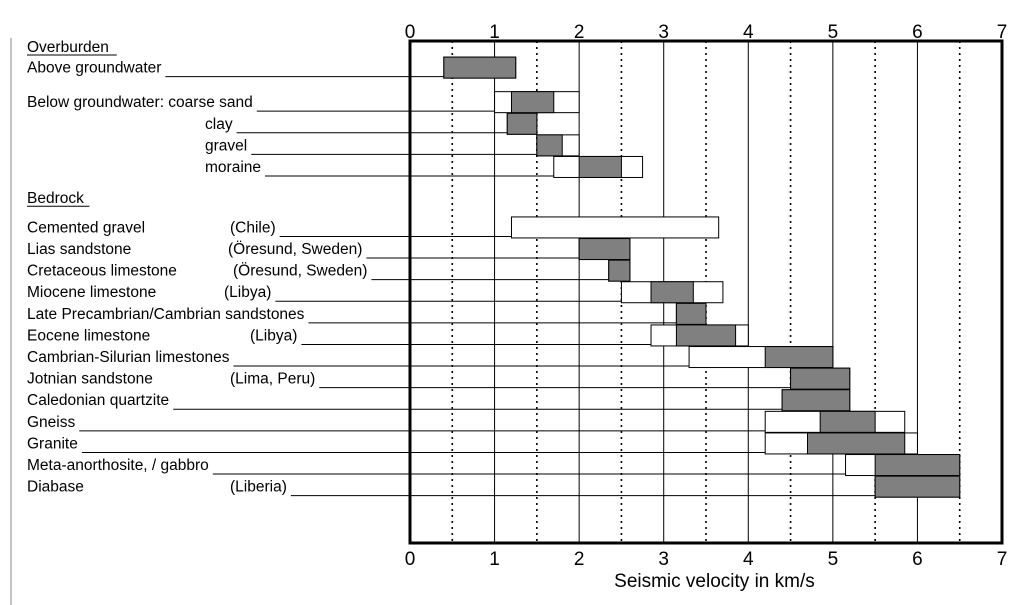  I want to click on row-label: Cemented gravel, so click(86, 227).